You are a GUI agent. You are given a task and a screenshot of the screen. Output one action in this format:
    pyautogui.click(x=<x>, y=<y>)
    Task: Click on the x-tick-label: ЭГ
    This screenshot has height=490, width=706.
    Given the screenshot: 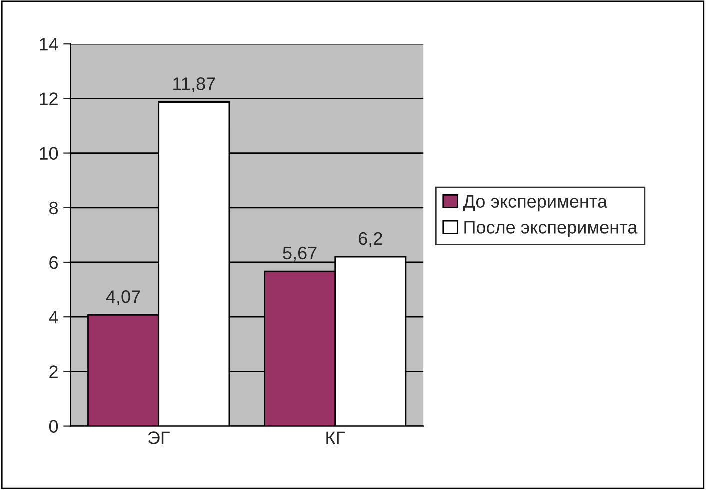 What is the action you would take?
    pyautogui.click(x=159, y=438)
    